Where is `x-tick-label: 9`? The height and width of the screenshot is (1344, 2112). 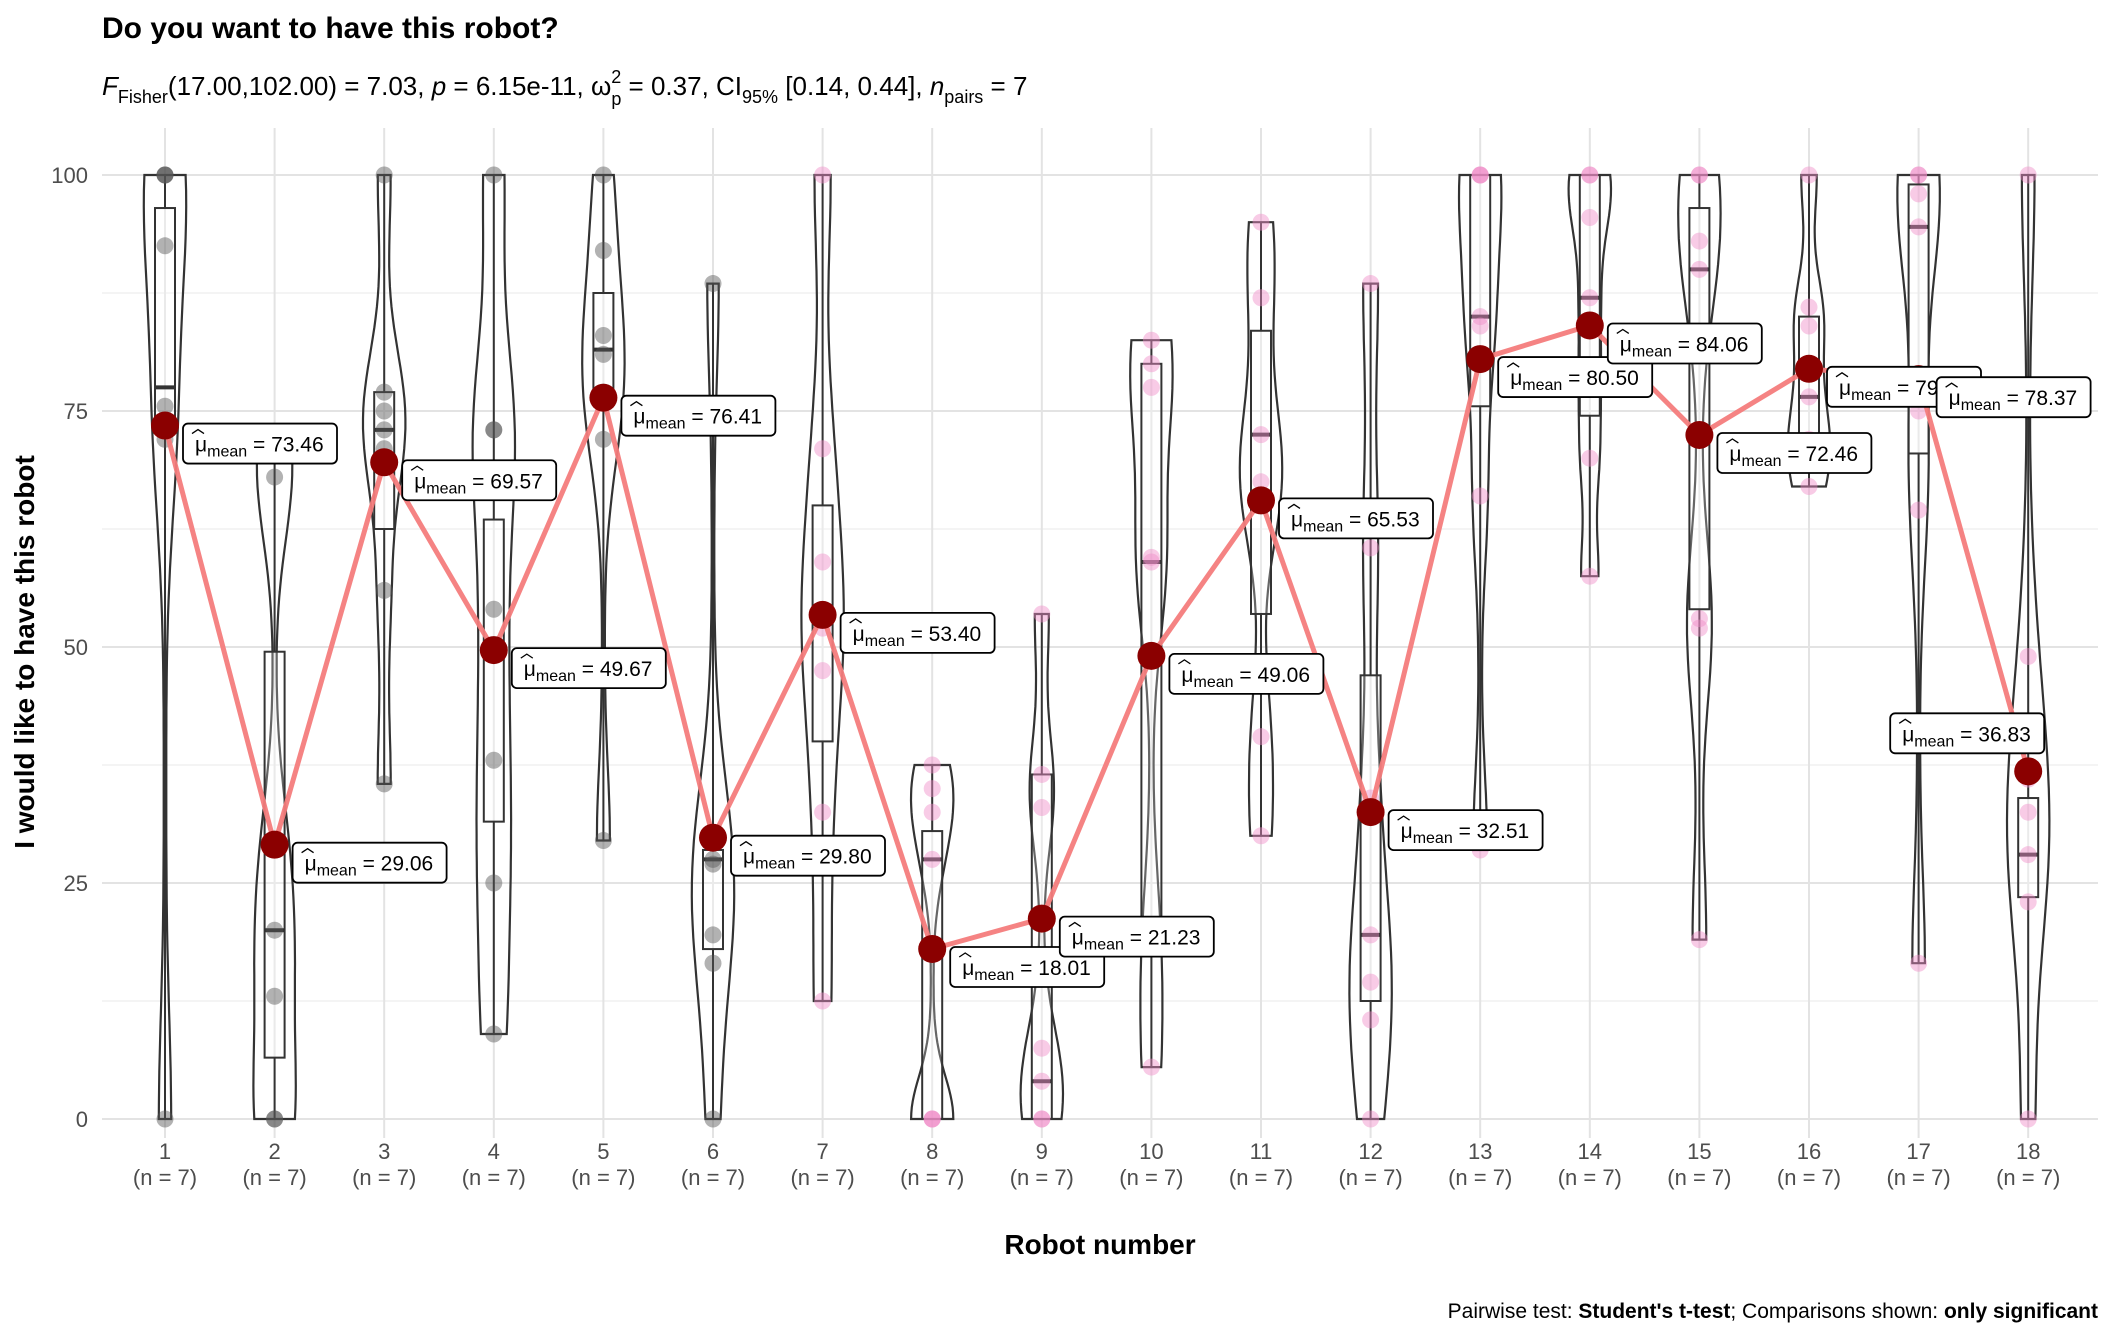 x-tick-label: 9 is located at coordinates (1042, 1151).